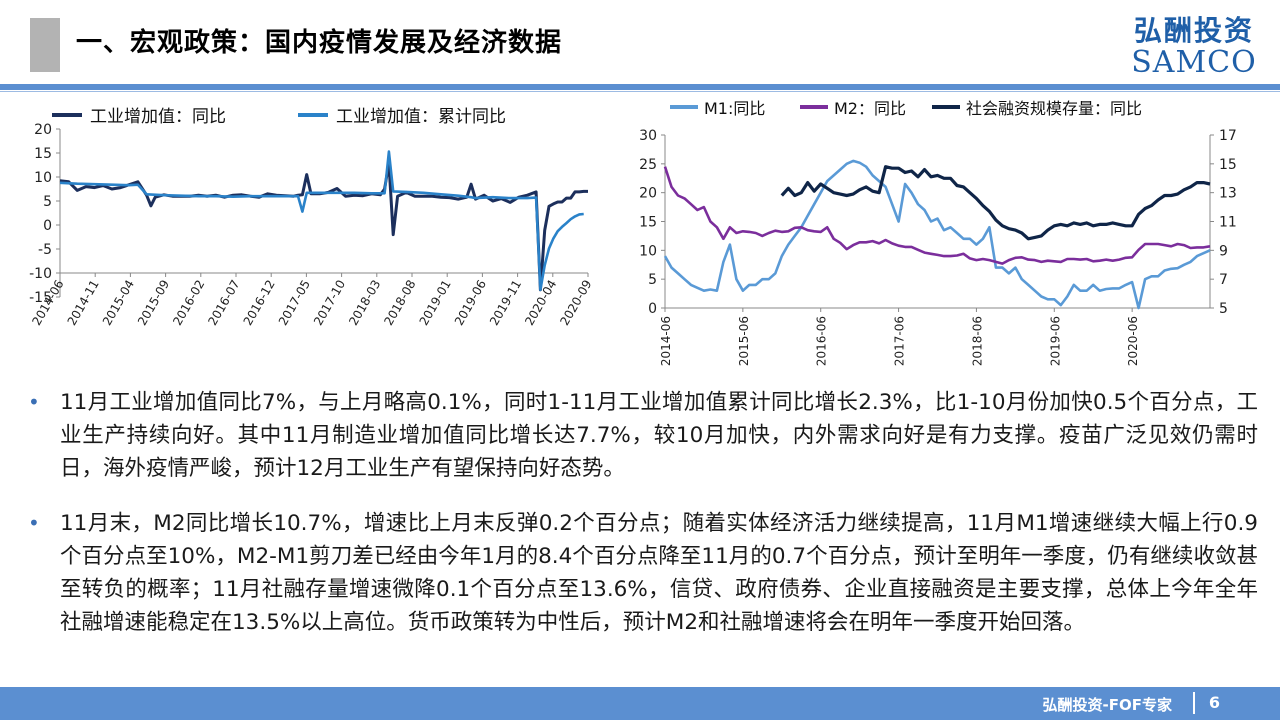 The width and height of the screenshot is (1280, 720). I want to click on x-tick-label: 2016-06, so click(822, 341).